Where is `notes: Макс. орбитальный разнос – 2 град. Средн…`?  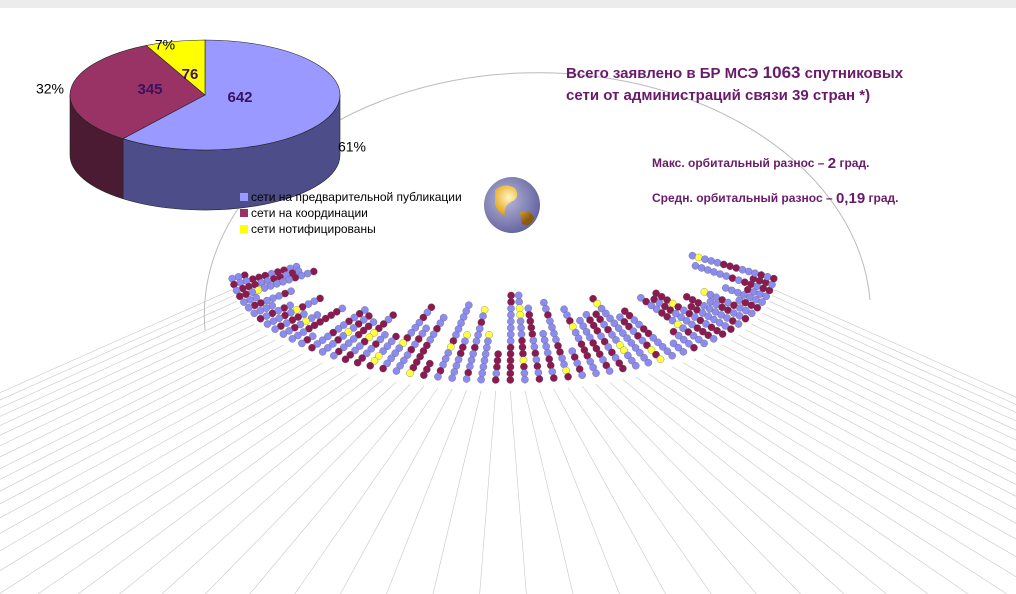 notes: Макс. орбитальный разнос – 2 град. Средн… is located at coordinates (775, 181).